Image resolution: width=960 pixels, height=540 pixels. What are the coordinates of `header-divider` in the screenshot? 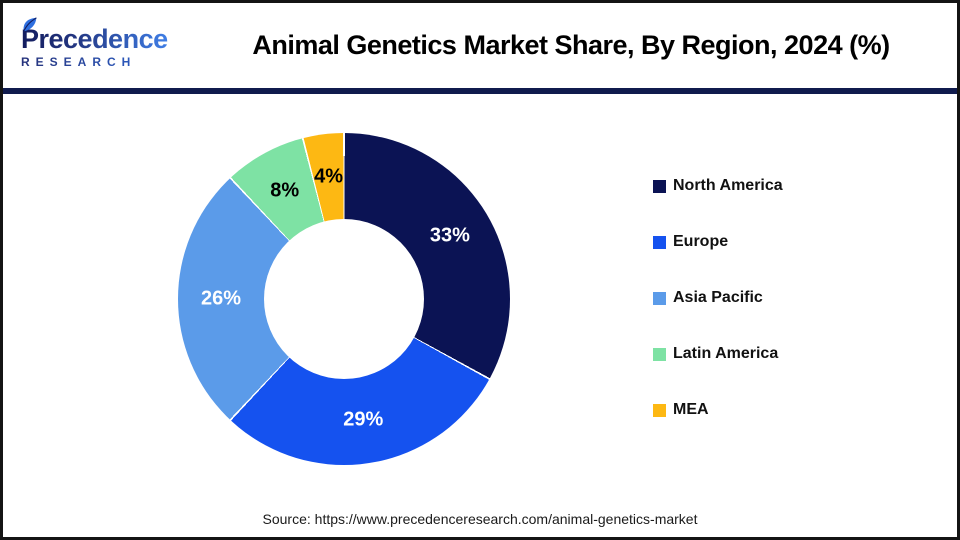 It's located at (480, 91).